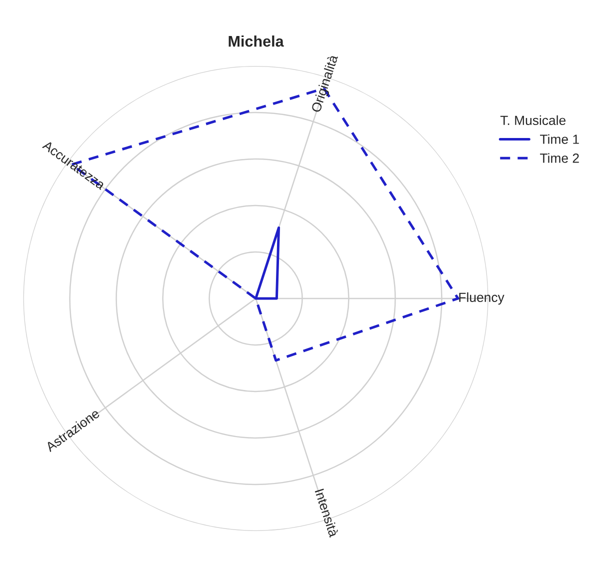 Image resolution: width=599 pixels, height=574 pixels. I want to click on spoke-label: Fluency, so click(481, 298).